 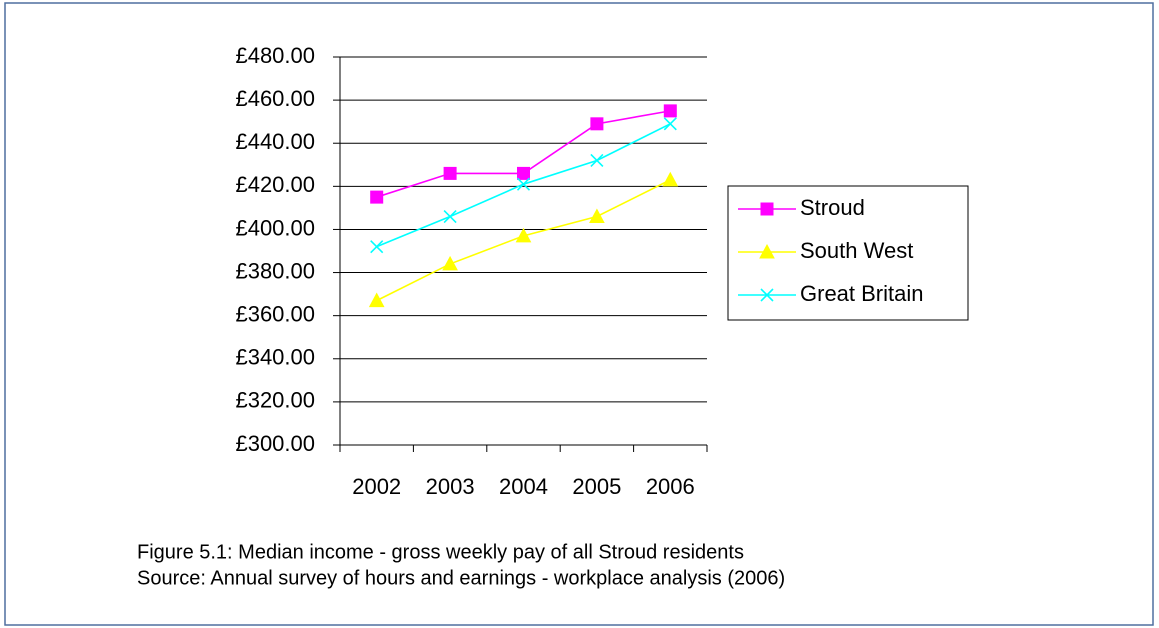 I want to click on y-tick-label: £300.00, so click(x=275, y=443).